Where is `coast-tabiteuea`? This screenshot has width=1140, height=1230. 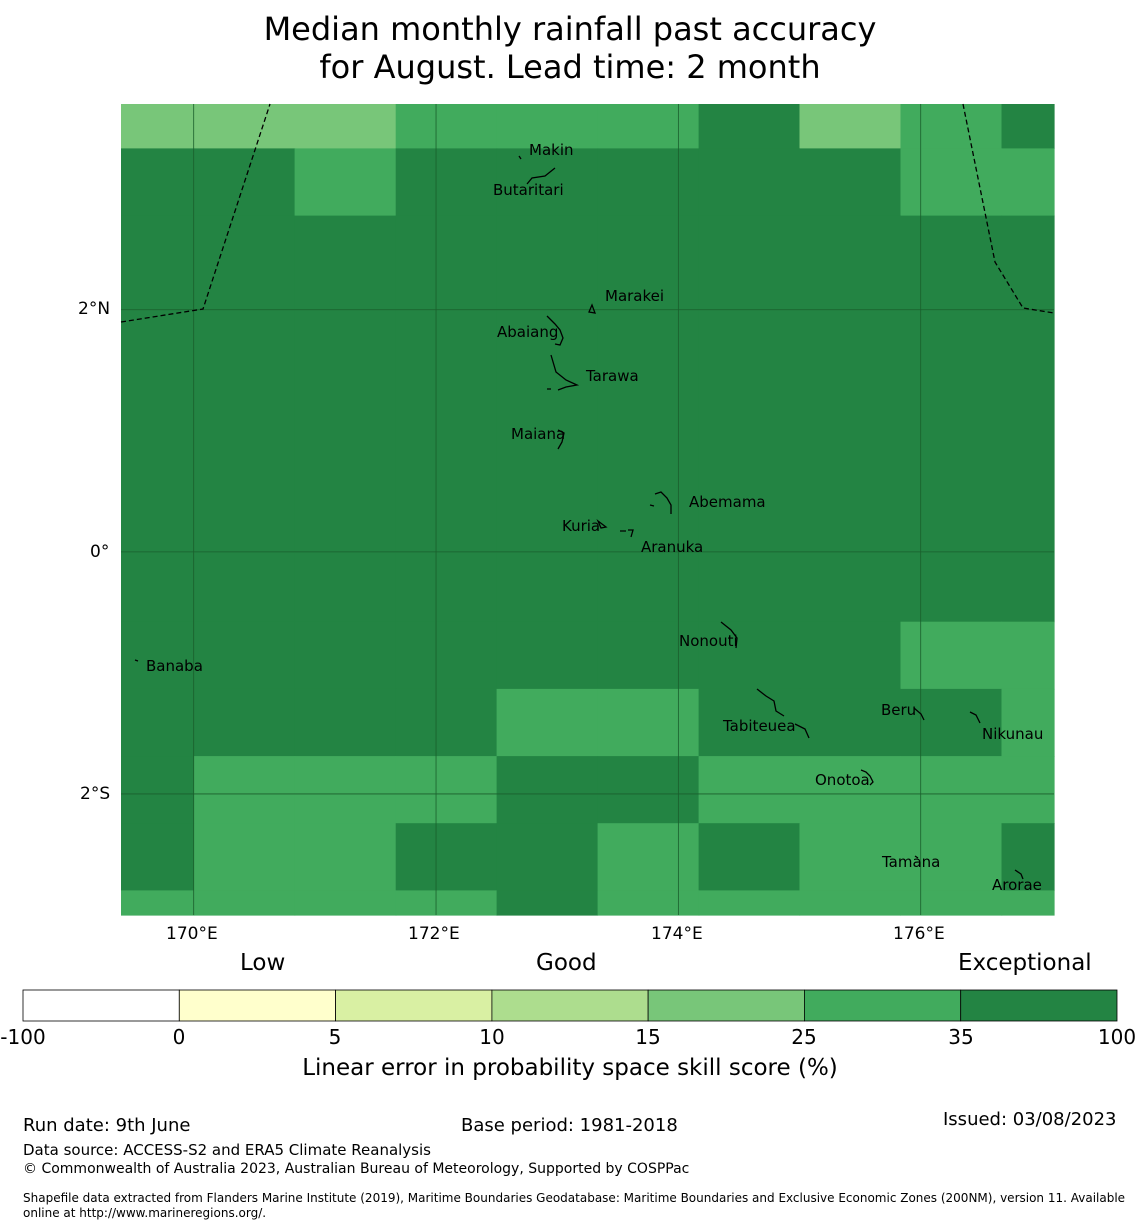
coast-tabiteuea is located at coordinates (783, 713).